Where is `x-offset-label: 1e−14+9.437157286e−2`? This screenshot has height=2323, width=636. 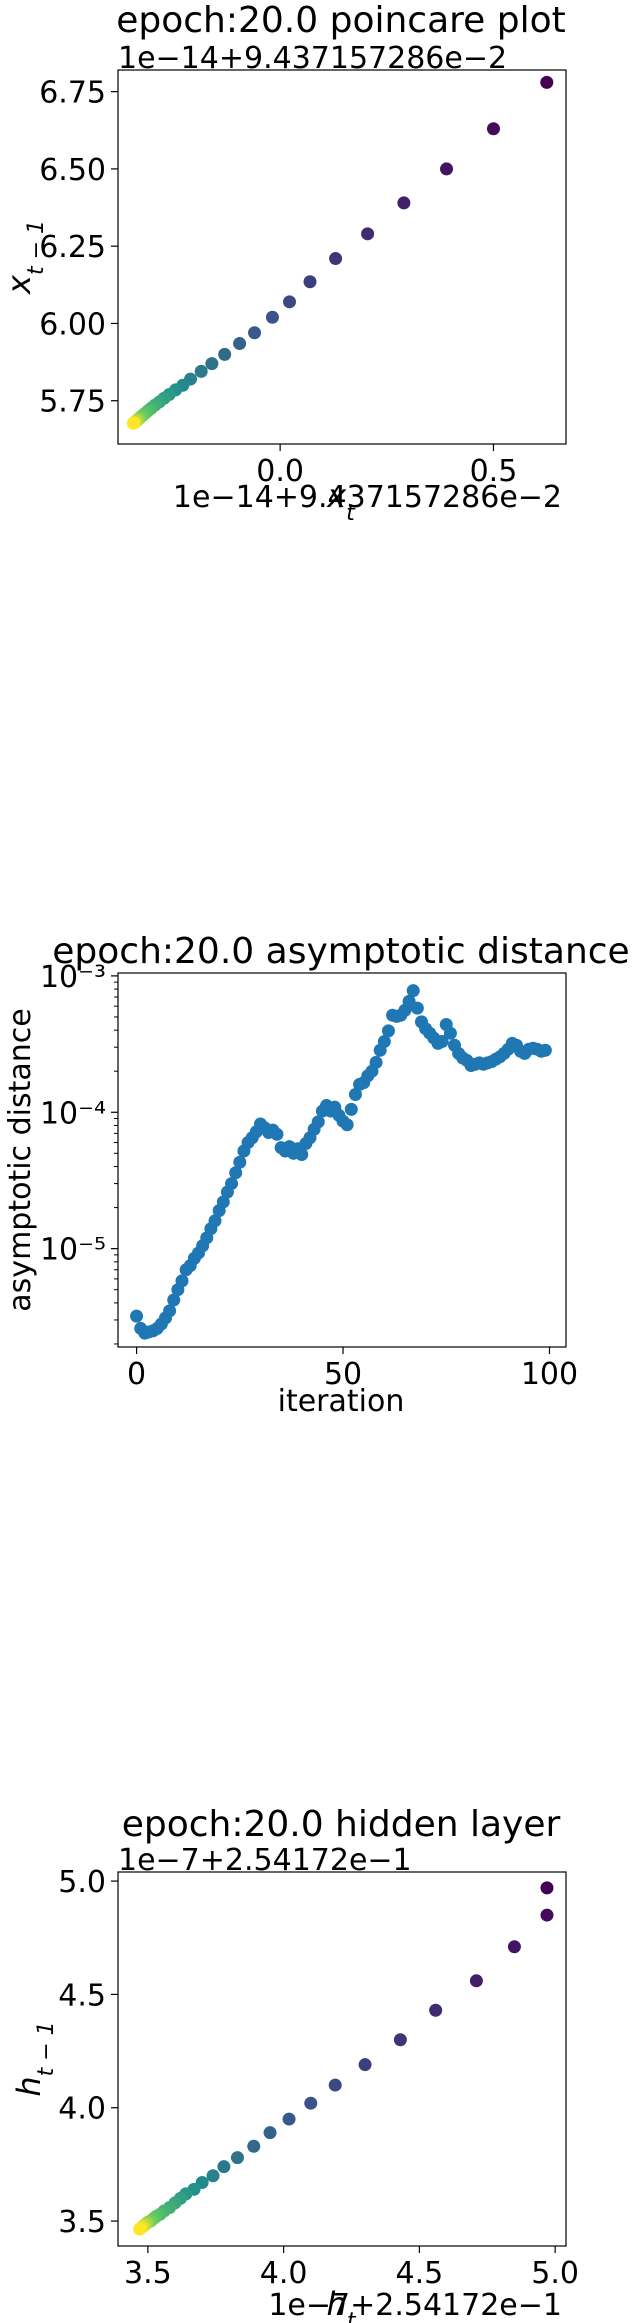
x-offset-label: 1e−14+9.437157286e−2 is located at coordinates (367, 497).